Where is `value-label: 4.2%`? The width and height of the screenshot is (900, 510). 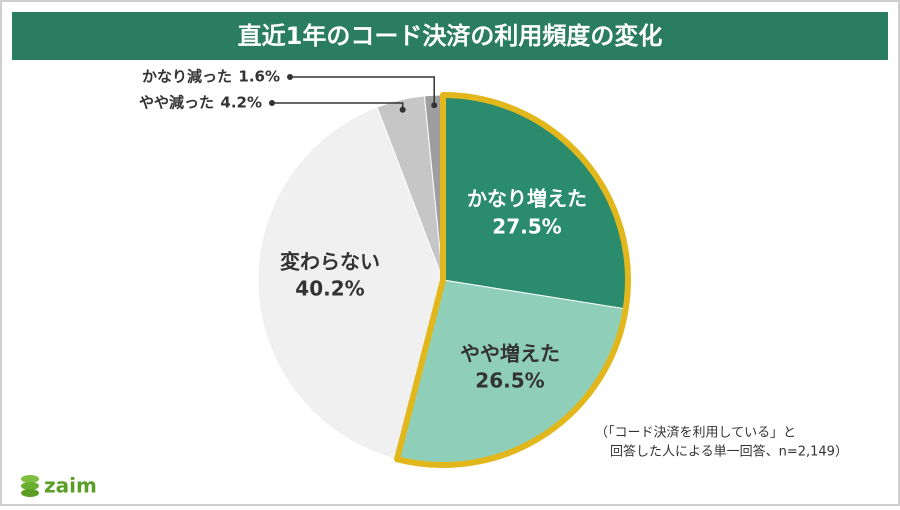
value-label: 4.2% is located at coordinates (241, 103).